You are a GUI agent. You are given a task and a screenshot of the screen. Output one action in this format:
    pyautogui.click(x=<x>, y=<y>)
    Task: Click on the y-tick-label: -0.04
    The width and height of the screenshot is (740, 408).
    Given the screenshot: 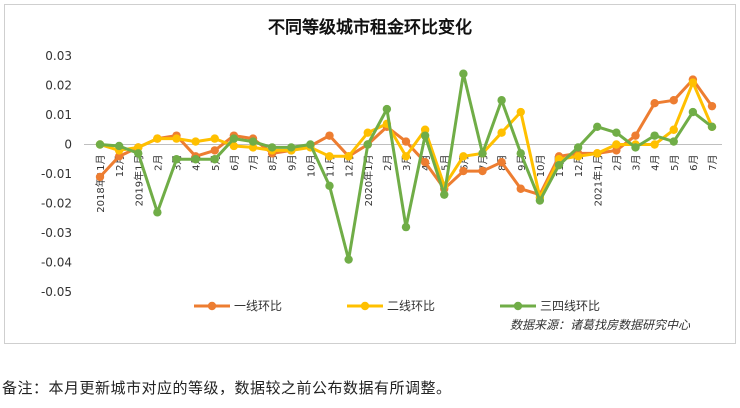 What is the action you would take?
    pyautogui.click(x=56, y=263)
    